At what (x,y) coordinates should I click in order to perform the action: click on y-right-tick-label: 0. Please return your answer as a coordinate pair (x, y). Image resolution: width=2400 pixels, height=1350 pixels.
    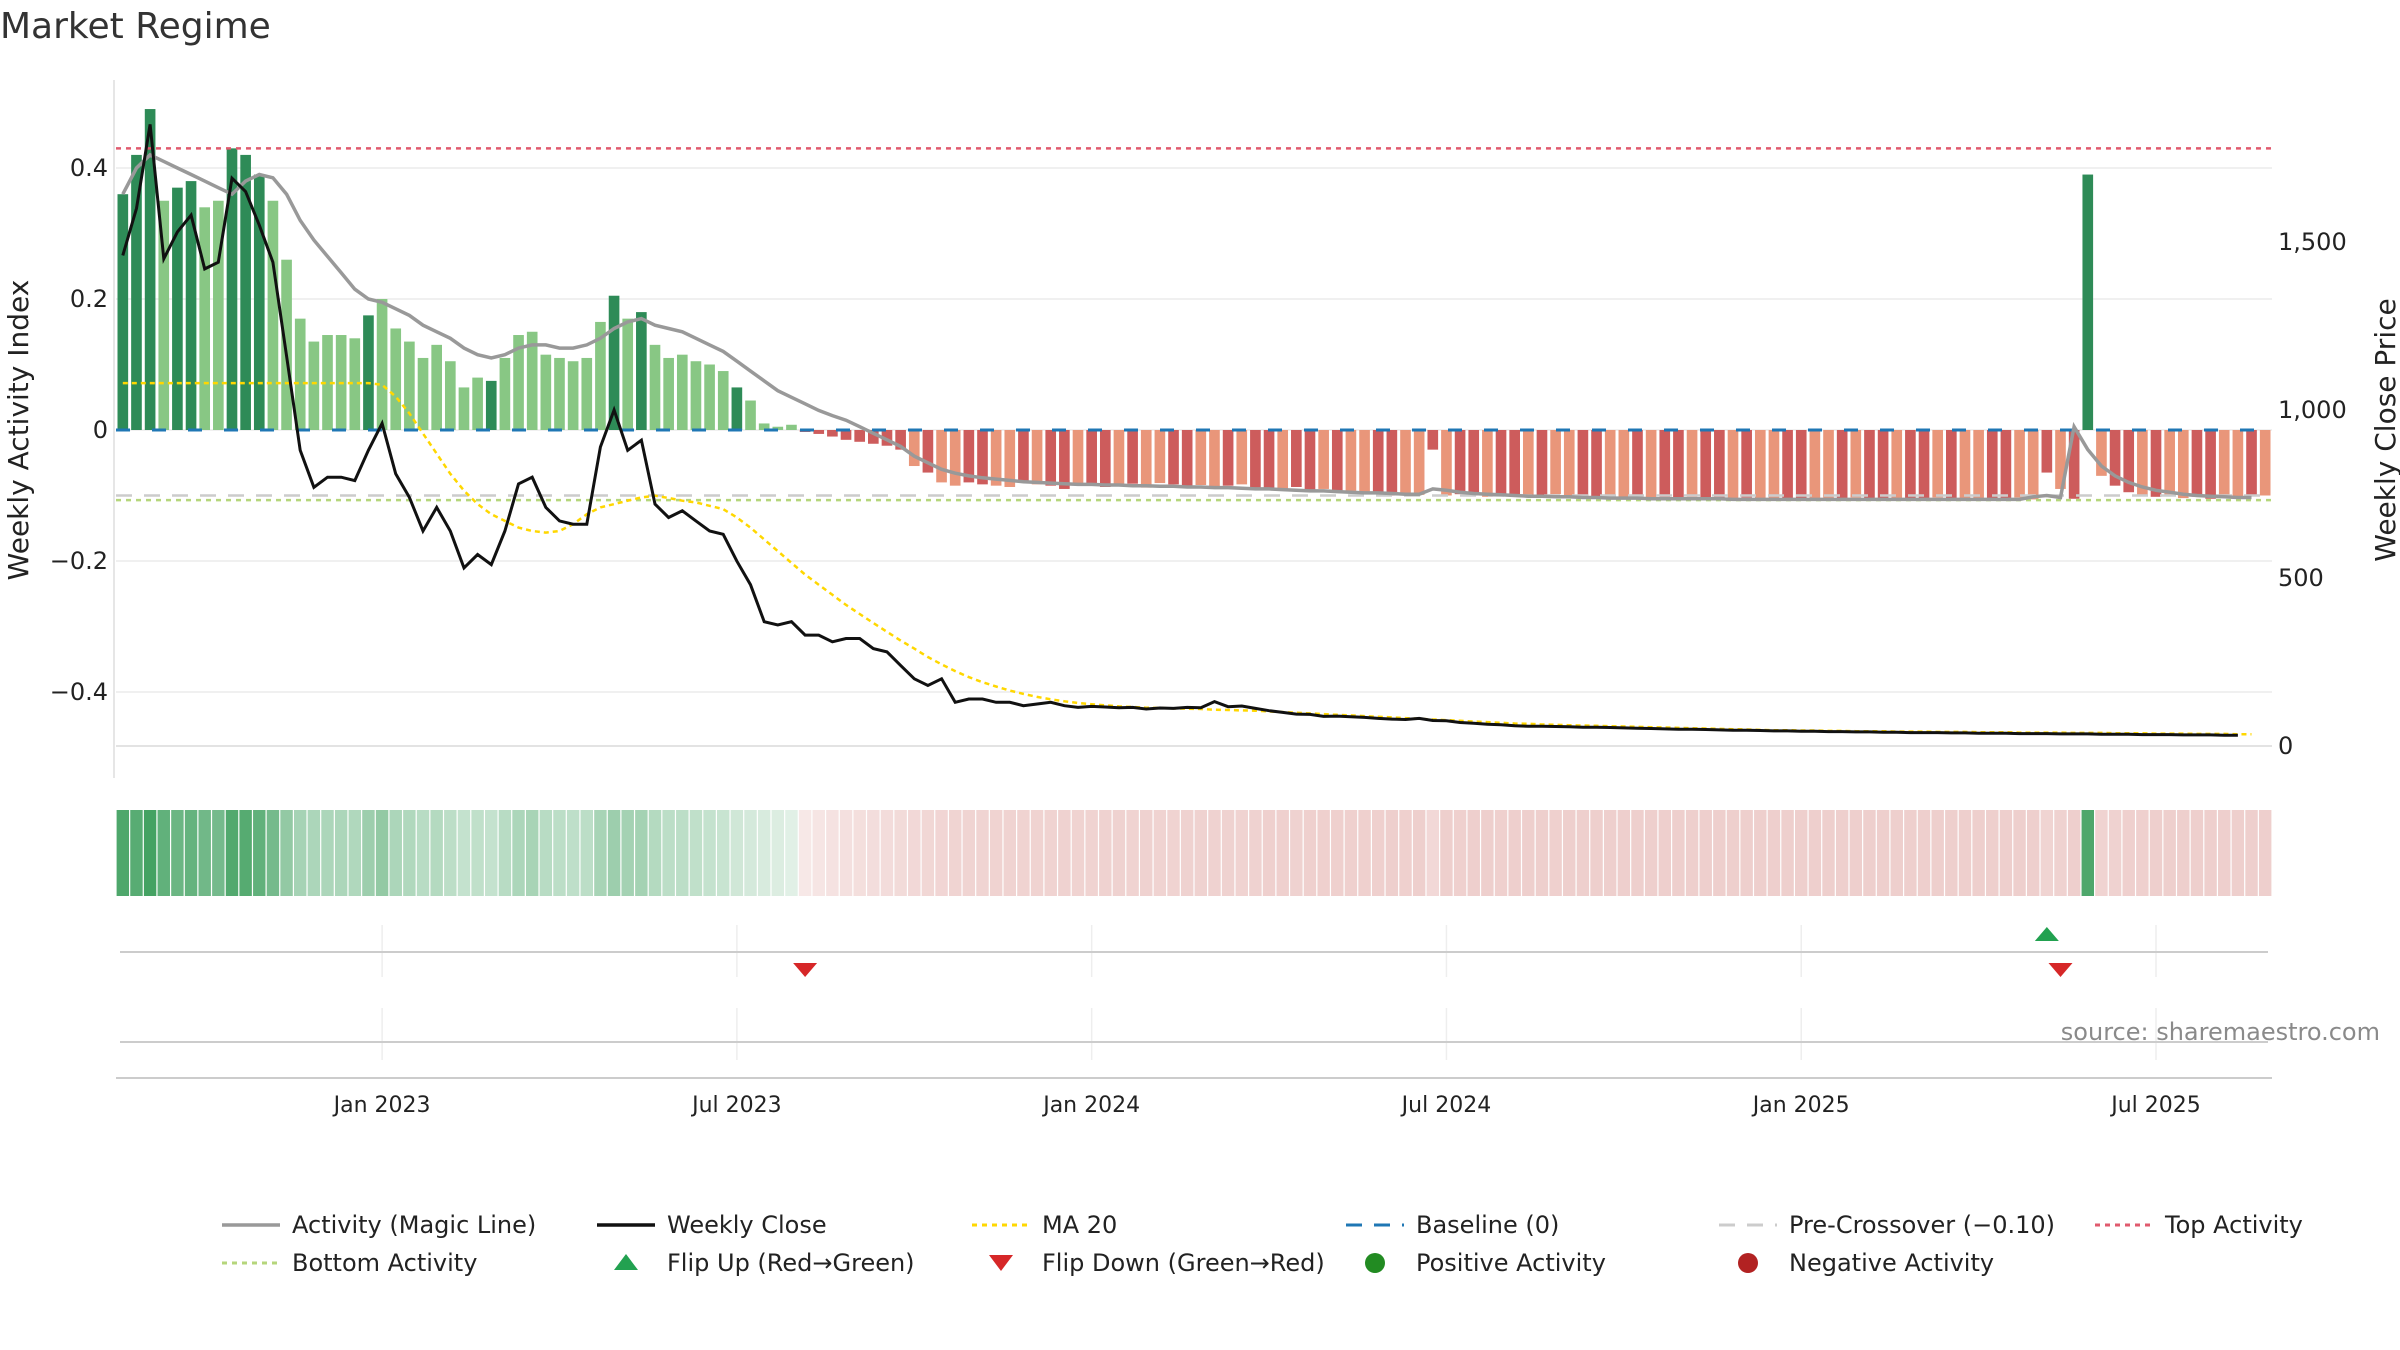
    Looking at the image, I should click on (2285, 746).